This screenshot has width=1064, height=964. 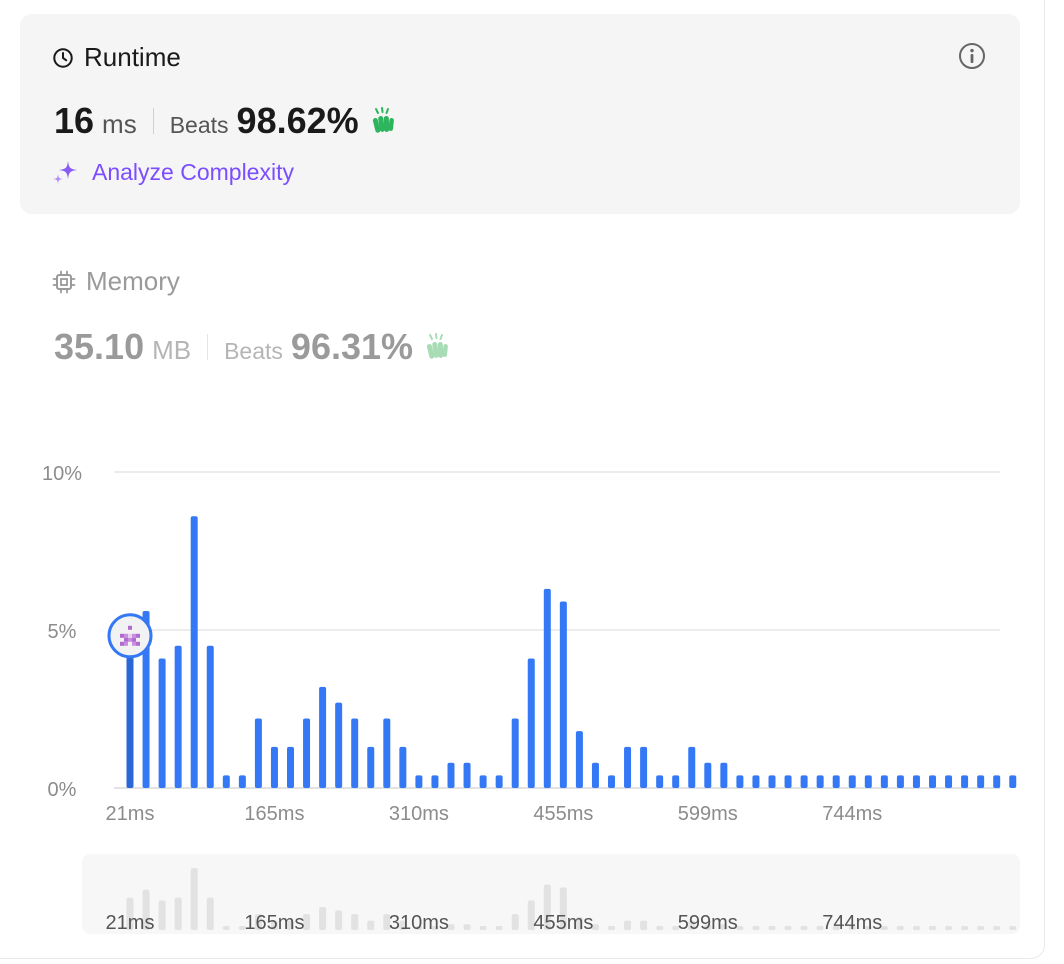 What do you see at coordinates (274, 923) in the screenshot?
I see `navigator-tick-label: 165ms` at bounding box center [274, 923].